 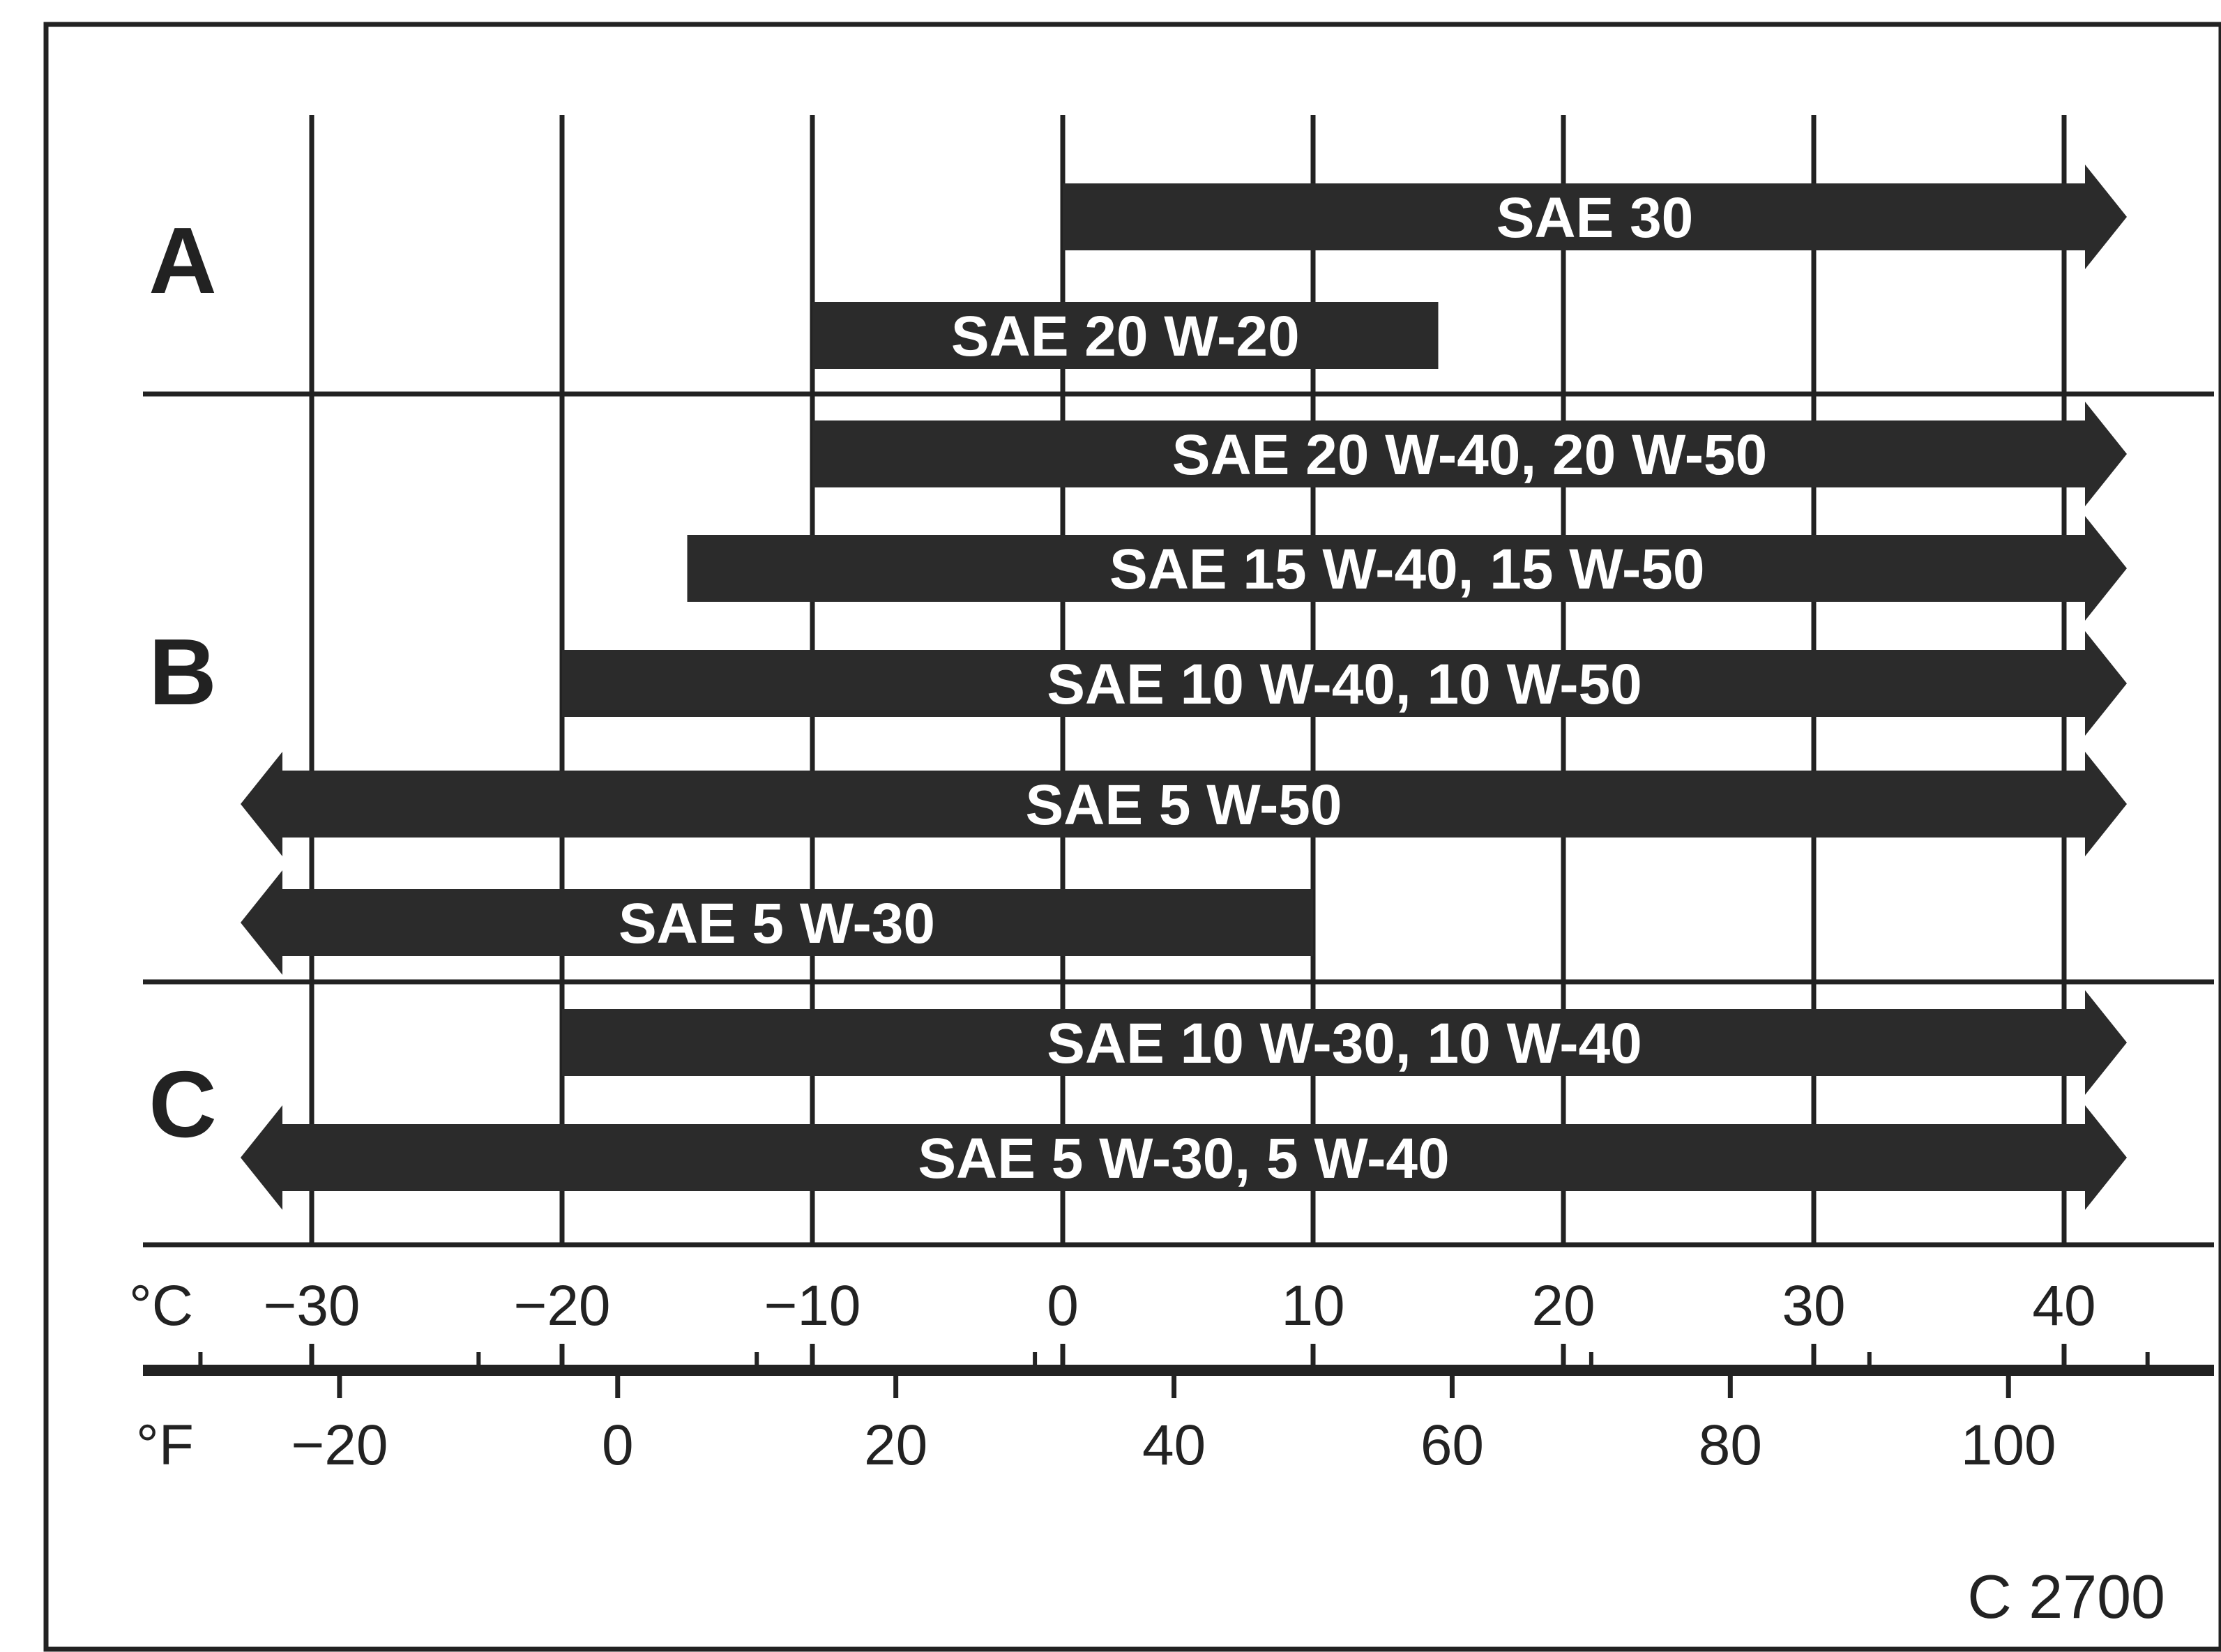 I want to click on group-letter: B, so click(x=183, y=672).